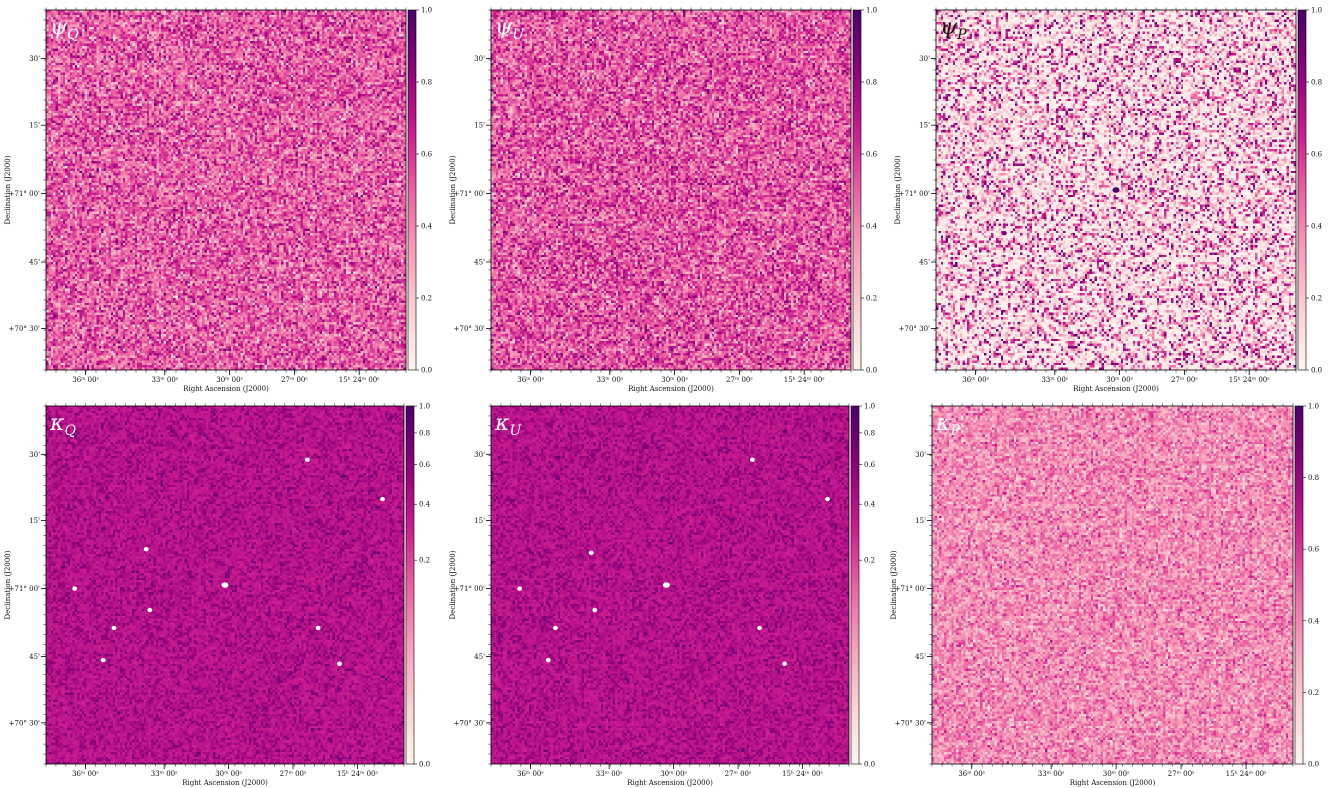 The width and height of the screenshot is (1336, 788). I want to click on panel-symbol: ψQ, so click(64, 29).